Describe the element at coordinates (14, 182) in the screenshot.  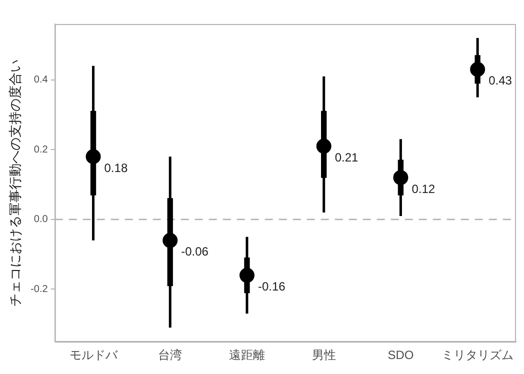
I see `y-axis-title: チェコにおける軍事行動への支持の度合い` at that location.